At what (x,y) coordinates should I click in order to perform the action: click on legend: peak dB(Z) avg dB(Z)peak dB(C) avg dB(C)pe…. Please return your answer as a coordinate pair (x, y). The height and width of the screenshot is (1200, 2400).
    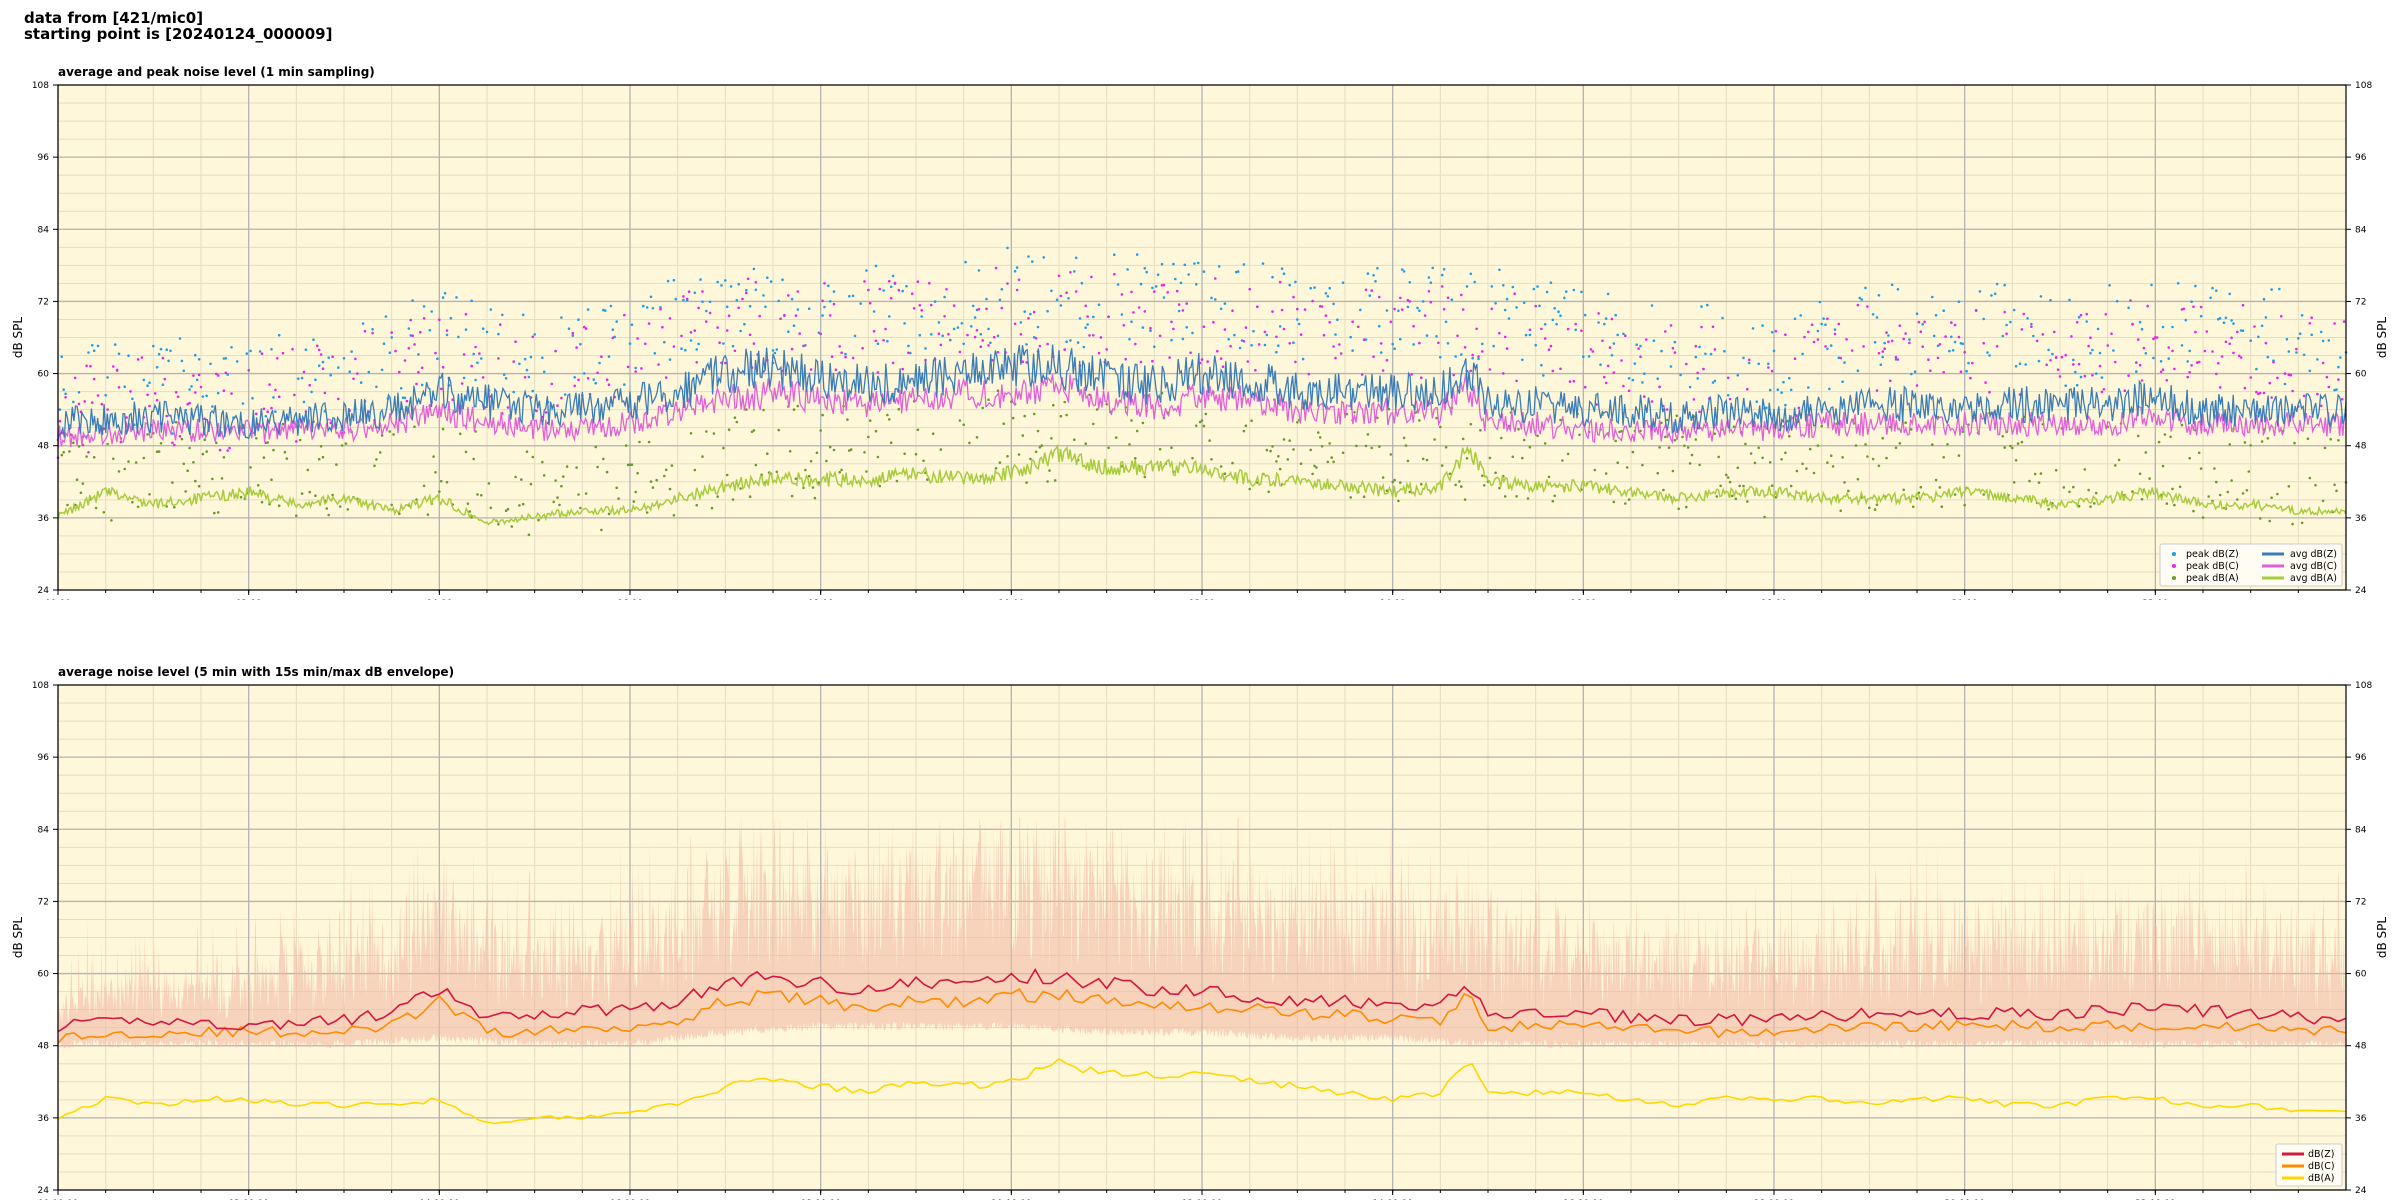
    Looking at the image, I should click on (2251, 565).